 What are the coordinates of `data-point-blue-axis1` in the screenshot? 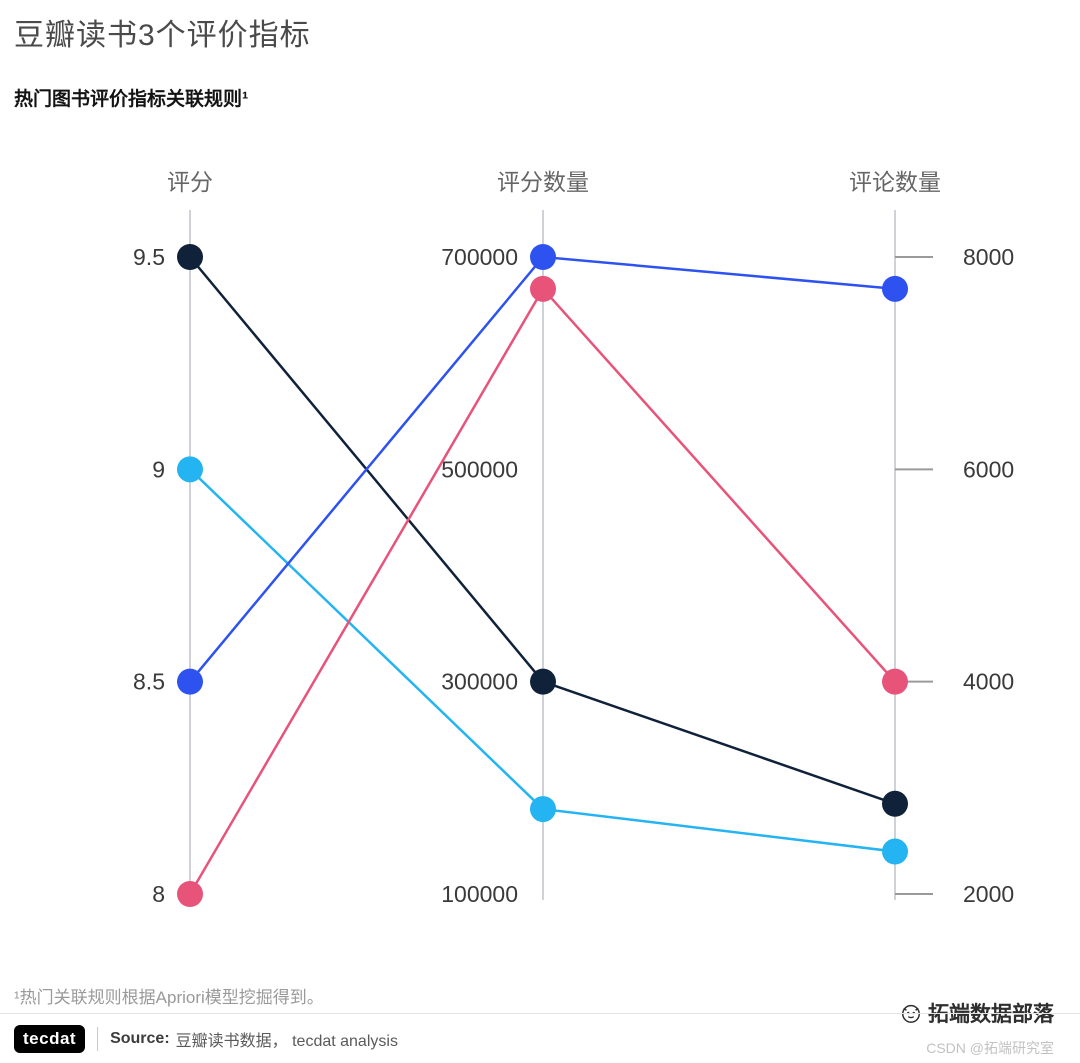 It's located at (190, 681).